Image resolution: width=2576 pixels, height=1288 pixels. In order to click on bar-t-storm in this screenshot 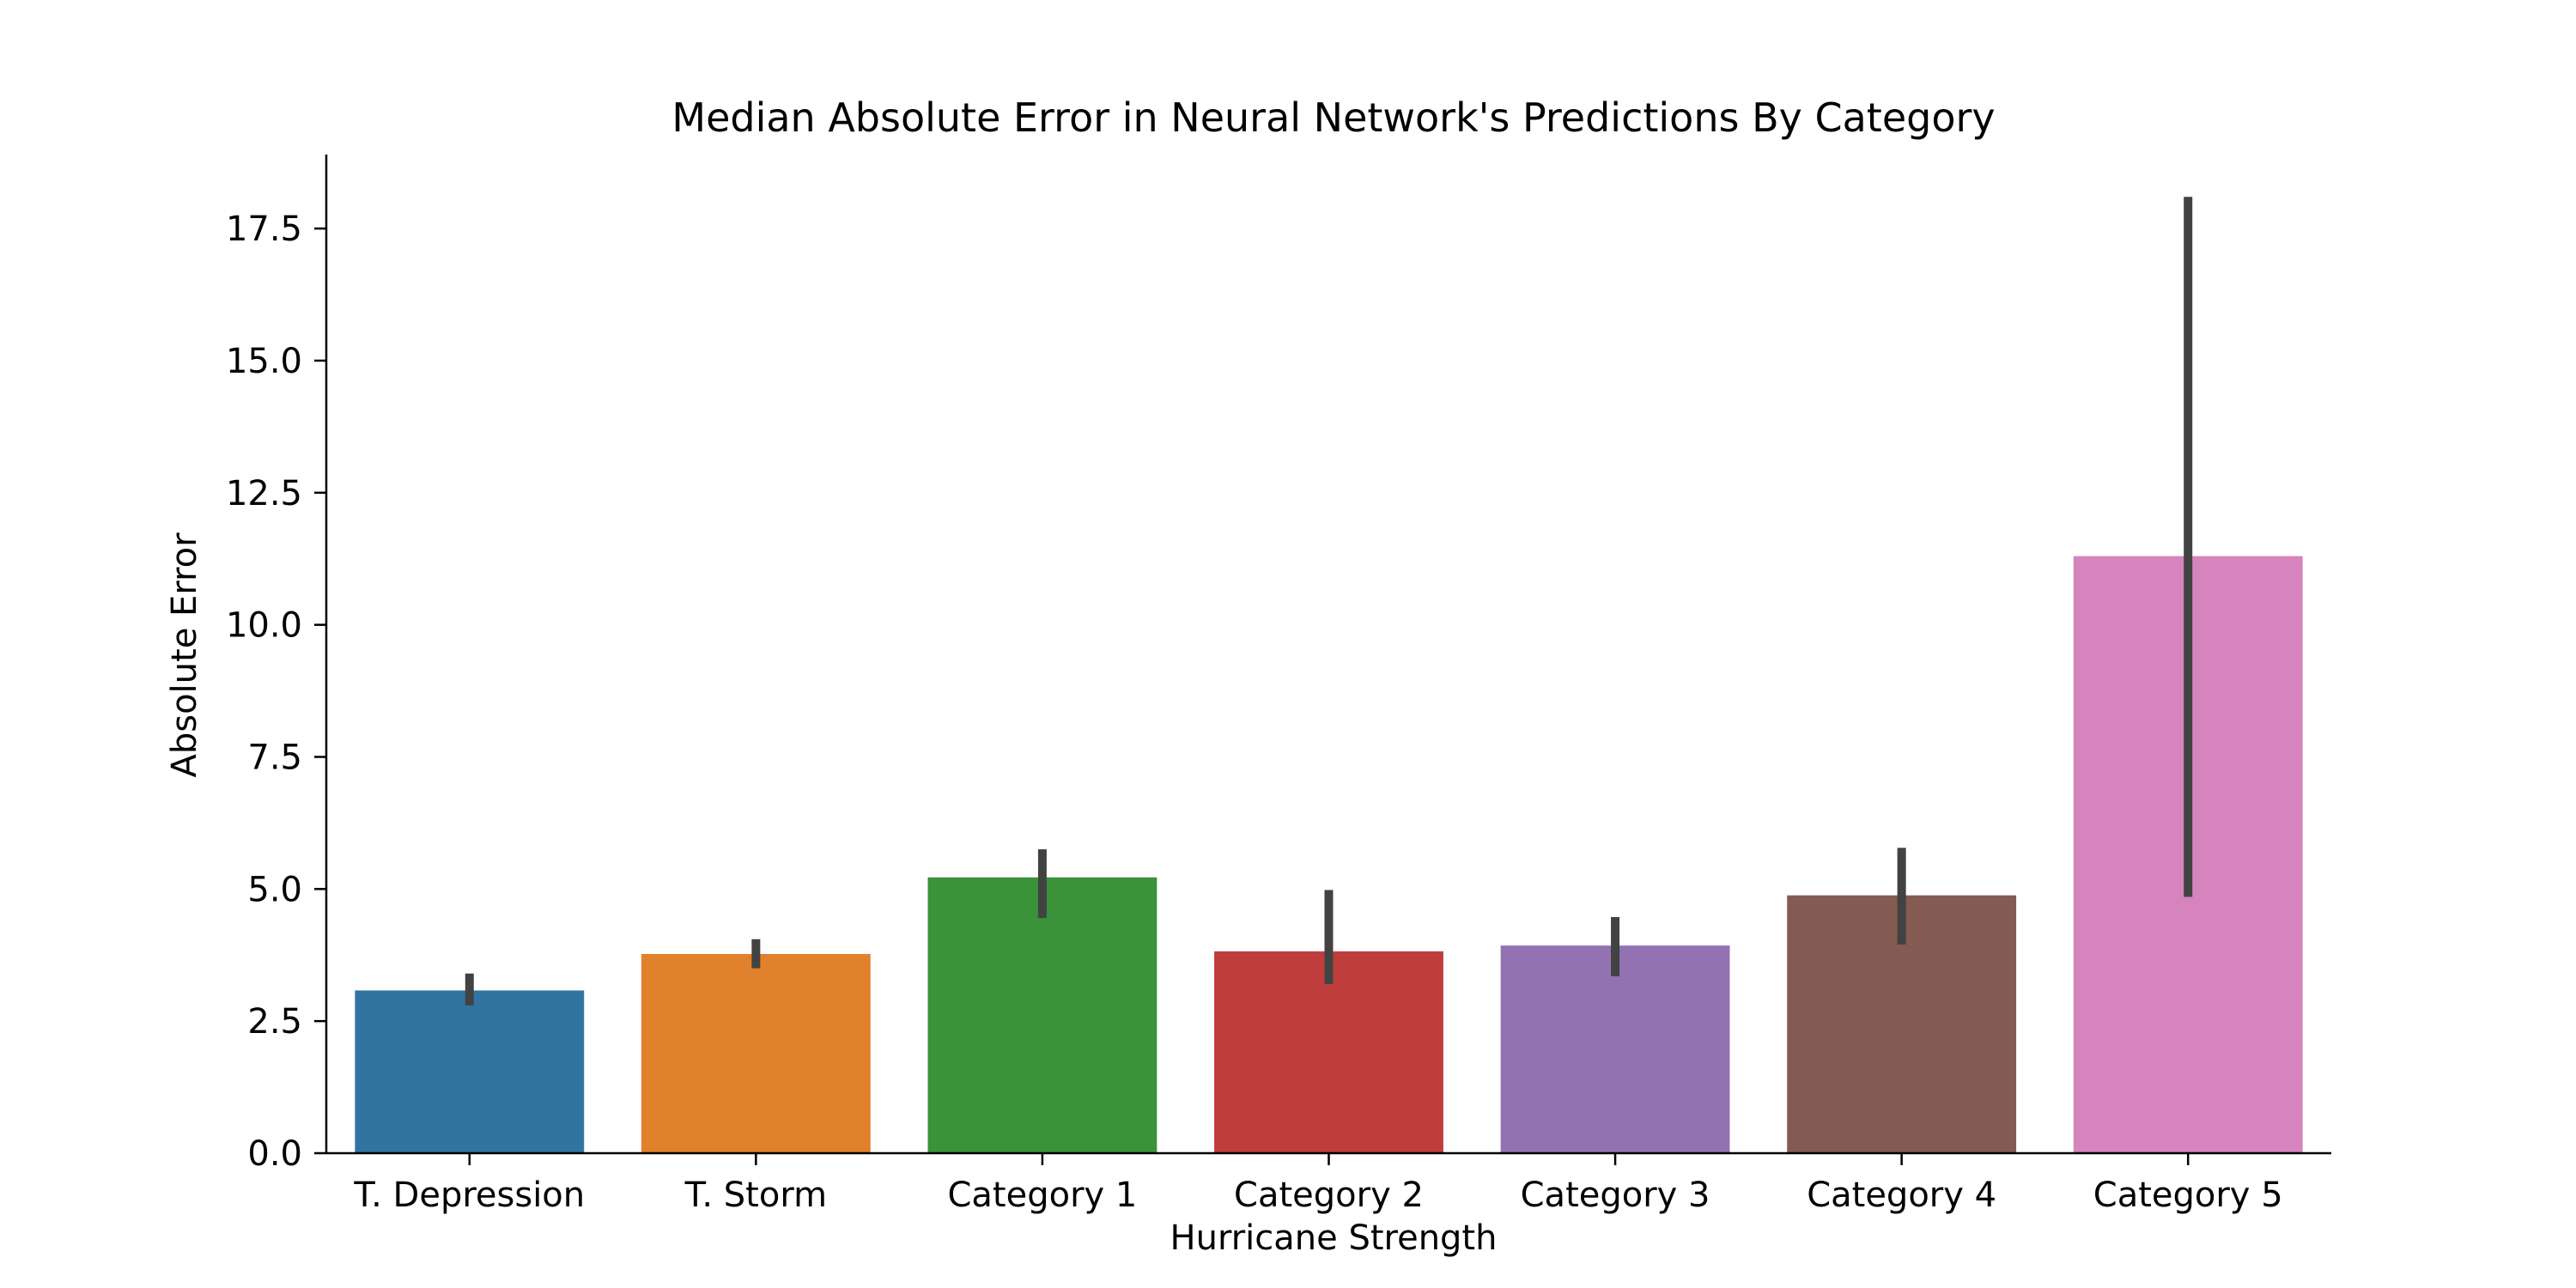, I will do `click(756, 1053)`.